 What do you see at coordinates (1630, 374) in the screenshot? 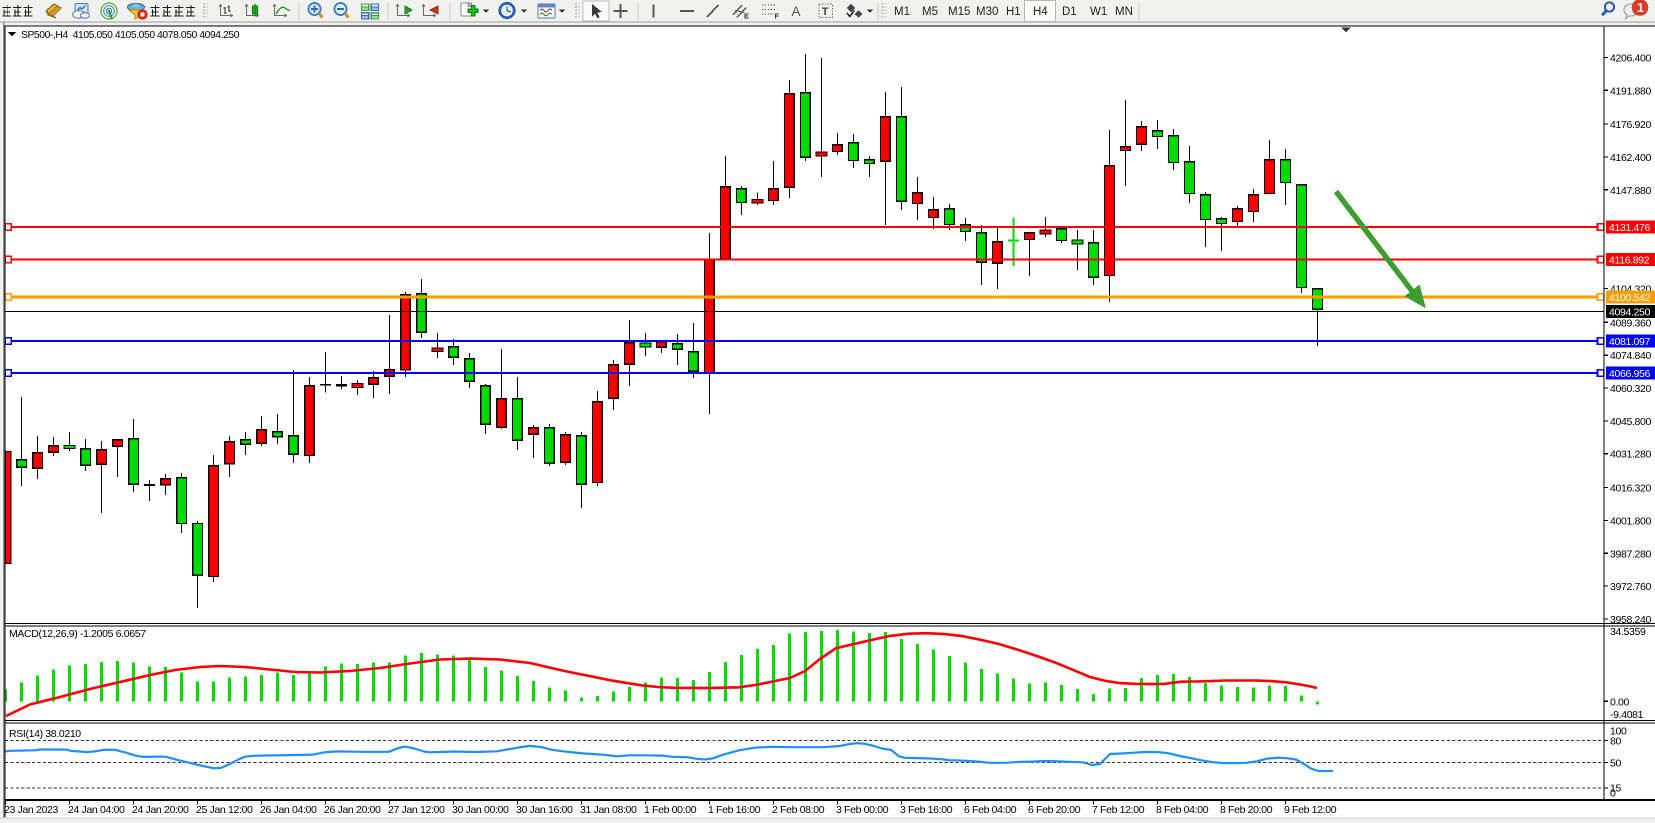
I see `svg-text: 4066.956` at bounding box center [1630, 374].